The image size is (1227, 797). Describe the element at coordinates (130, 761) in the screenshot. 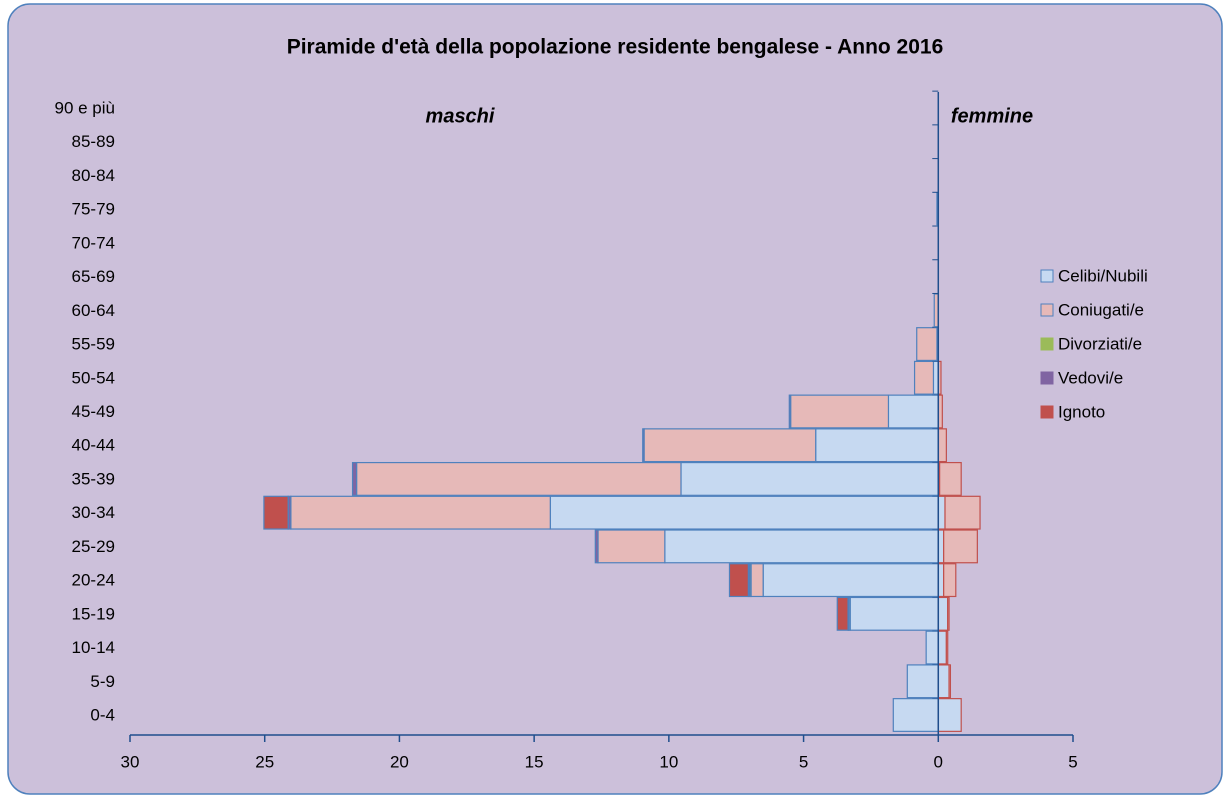

I see `x-tick-label: 30` at that location.